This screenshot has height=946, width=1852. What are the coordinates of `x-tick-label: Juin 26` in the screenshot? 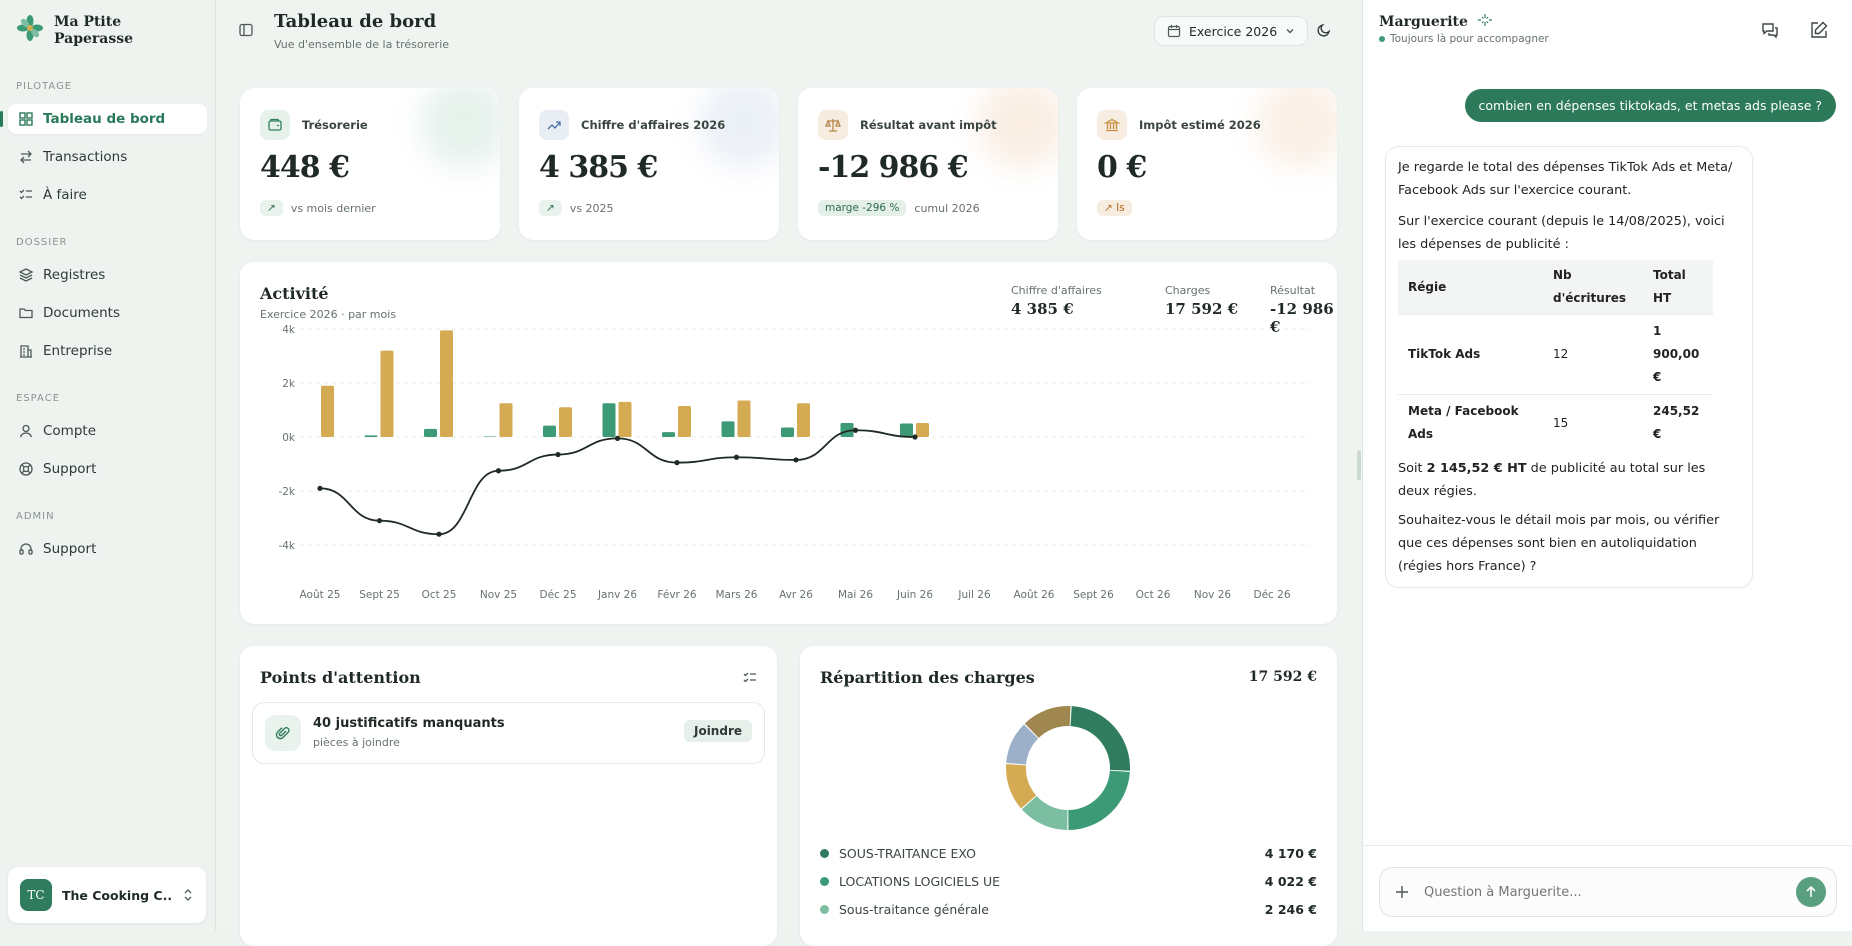 It's located at (914, 595).